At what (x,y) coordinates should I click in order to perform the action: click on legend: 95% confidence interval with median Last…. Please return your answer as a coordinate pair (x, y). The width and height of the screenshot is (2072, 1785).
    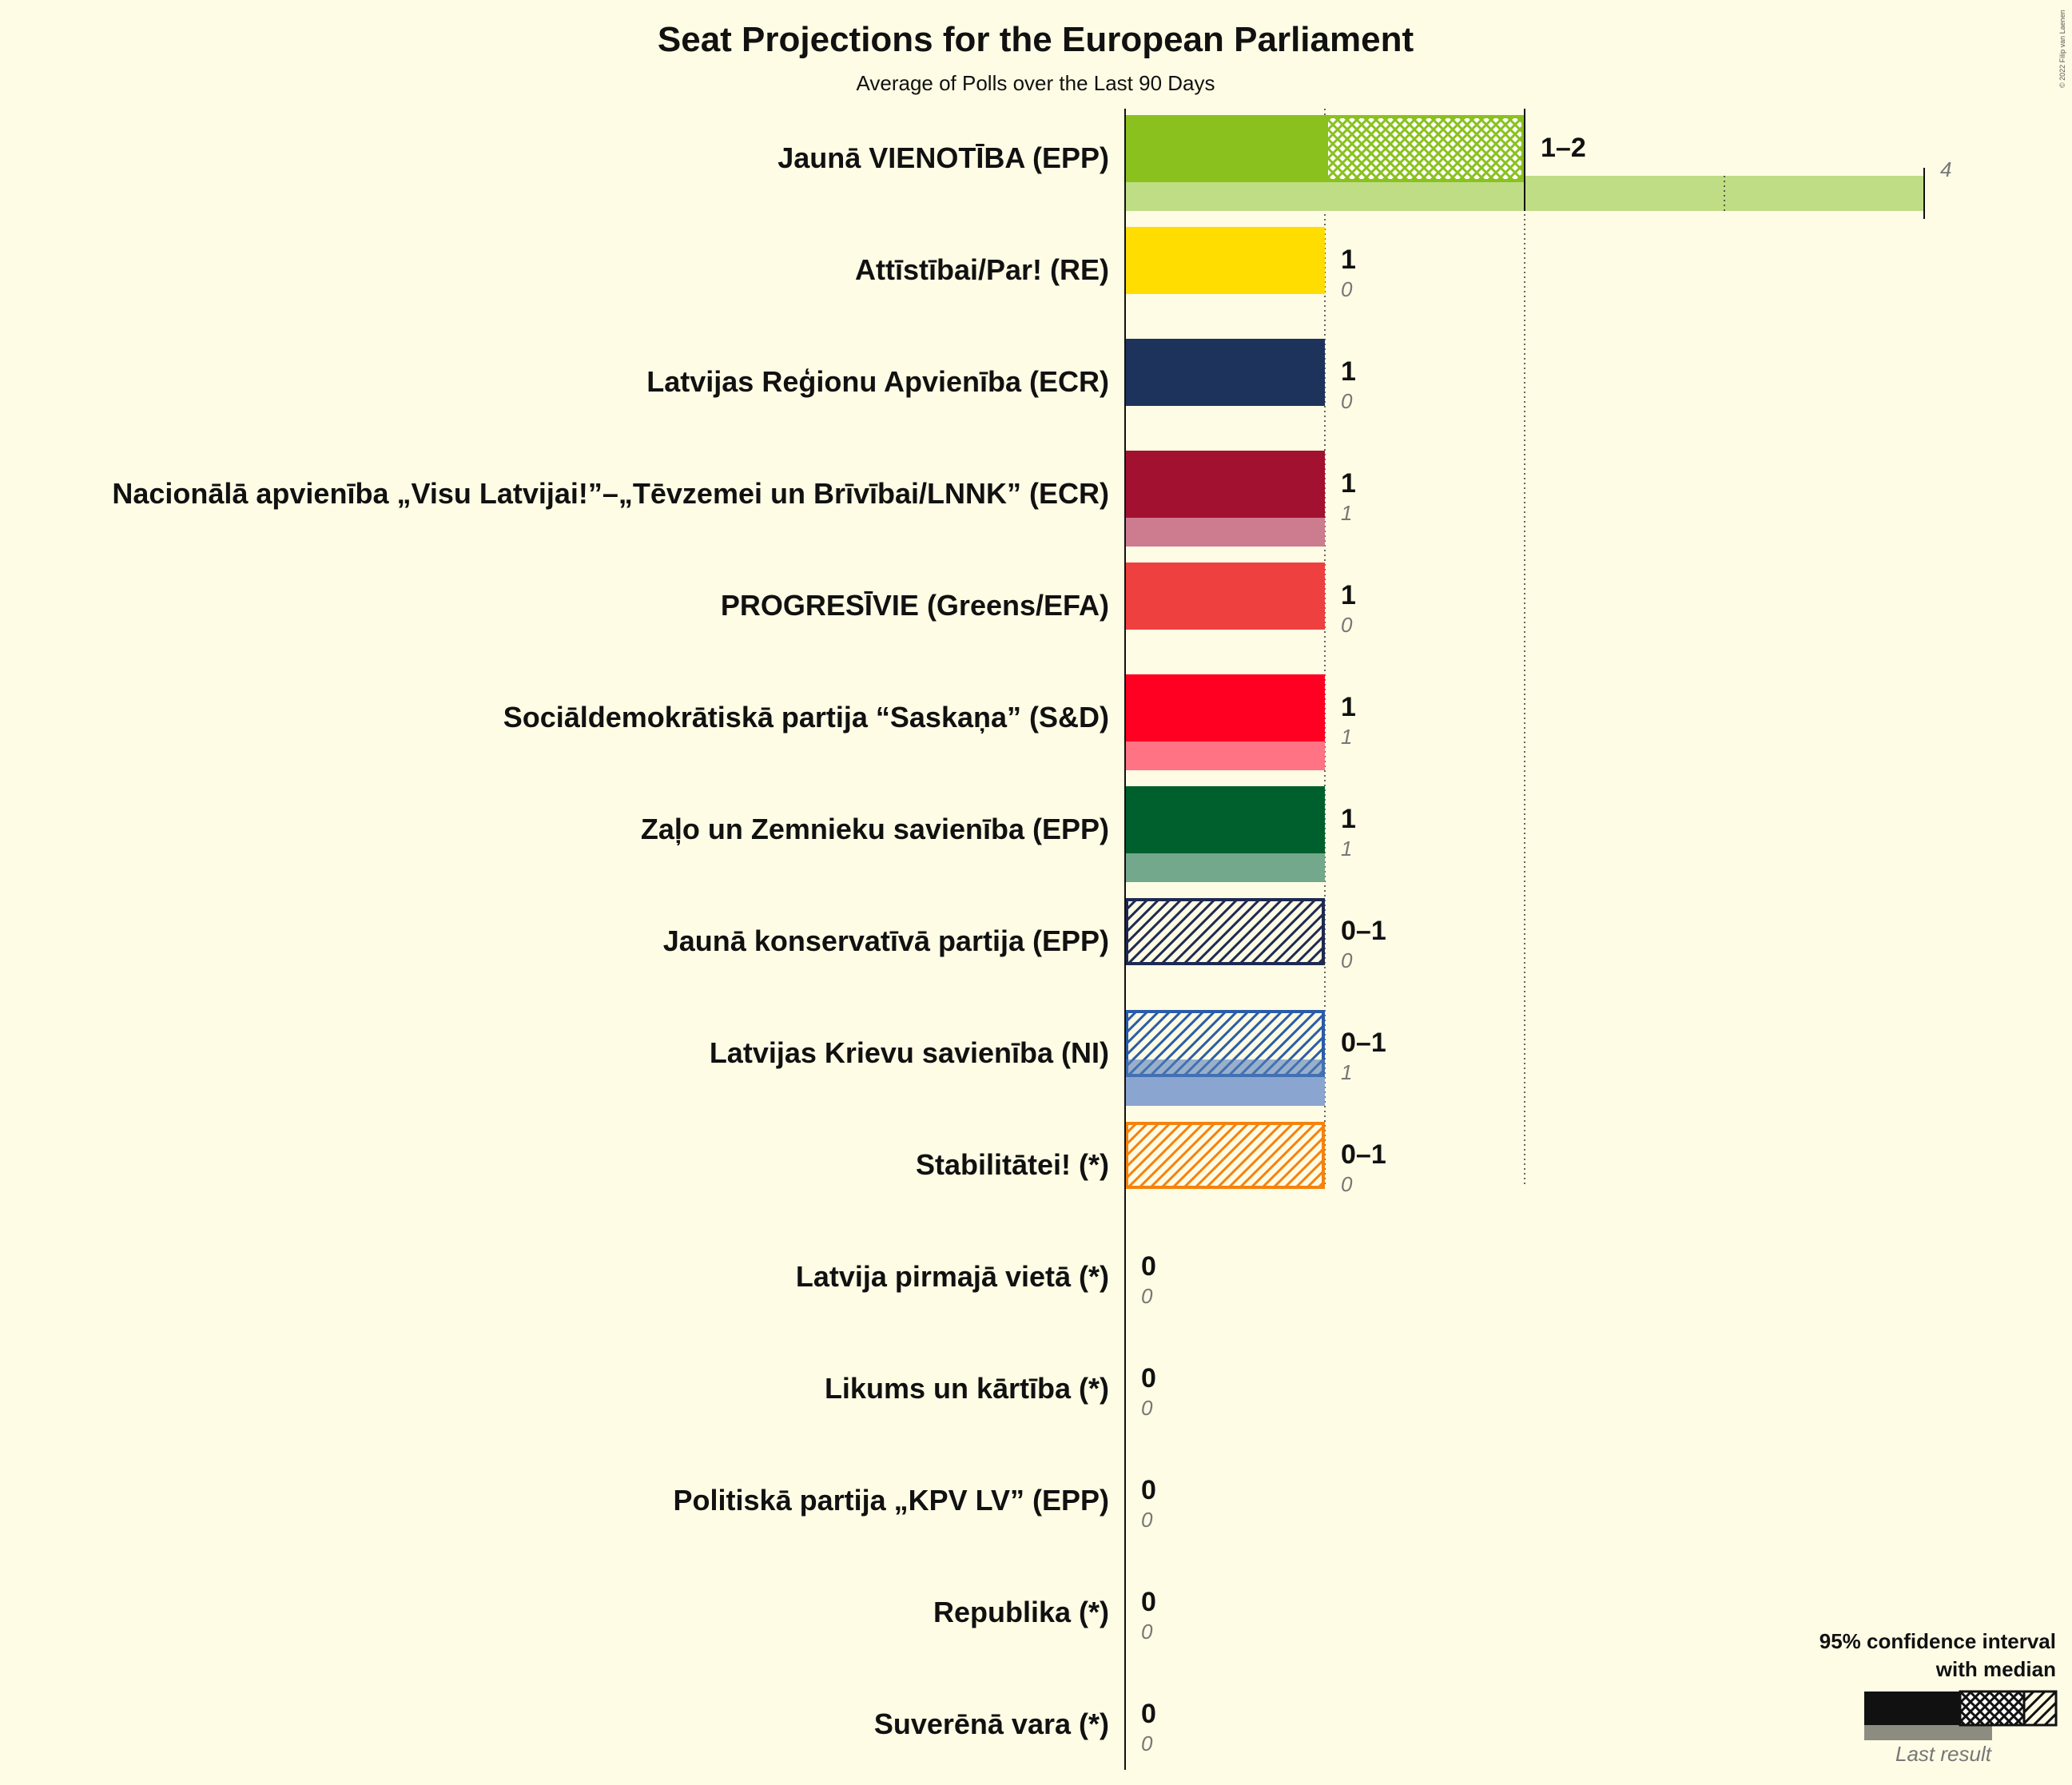
    Looking at the image, I should click on (1938, 1697).